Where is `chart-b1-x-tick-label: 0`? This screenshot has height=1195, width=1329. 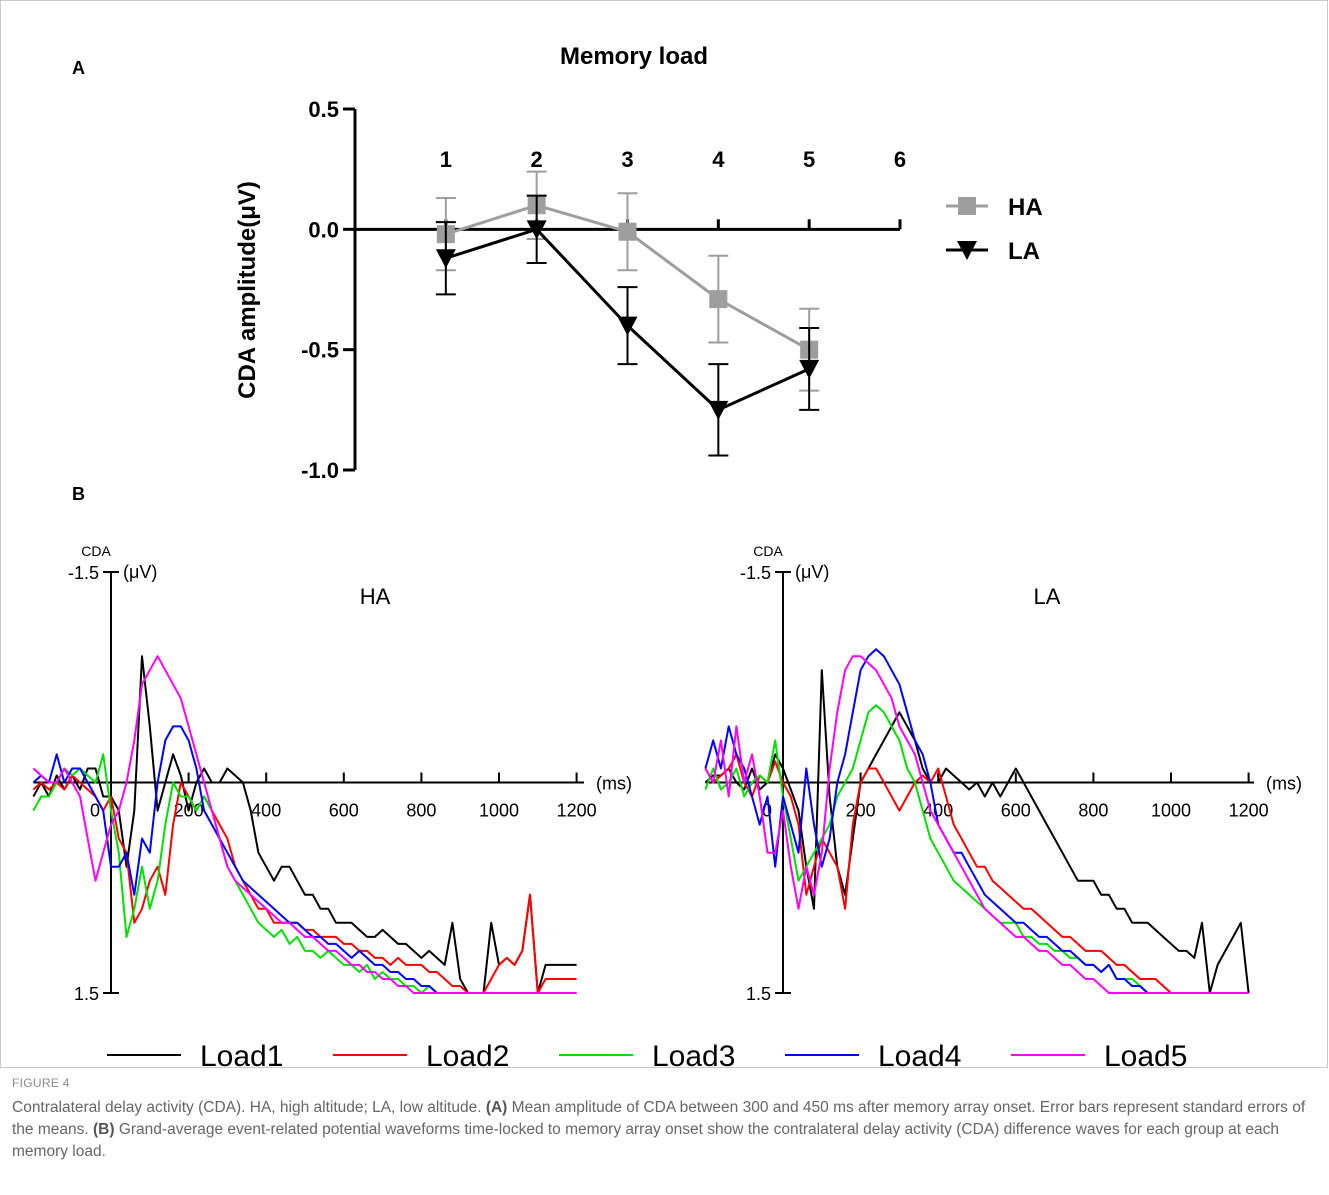 chart-b1-x-tick-label: 0 is located at coordinates (95, 811).